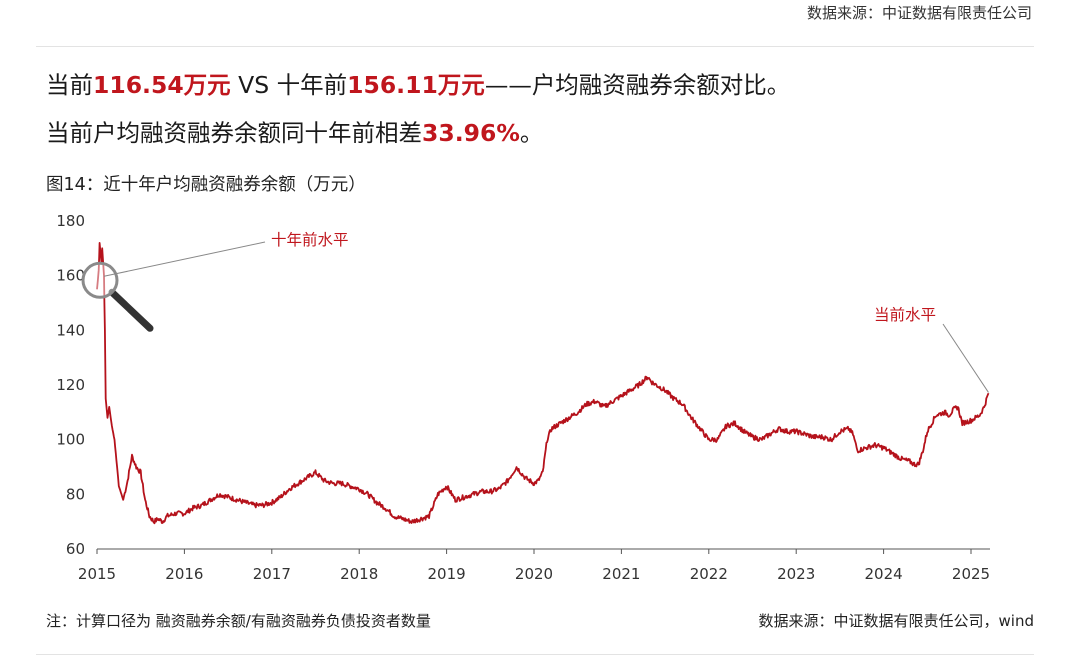 The image size is (1080, 669). Describe the element at coordinates (965, 358) in the screenshot. I see `annotation-leader-current` at that location.